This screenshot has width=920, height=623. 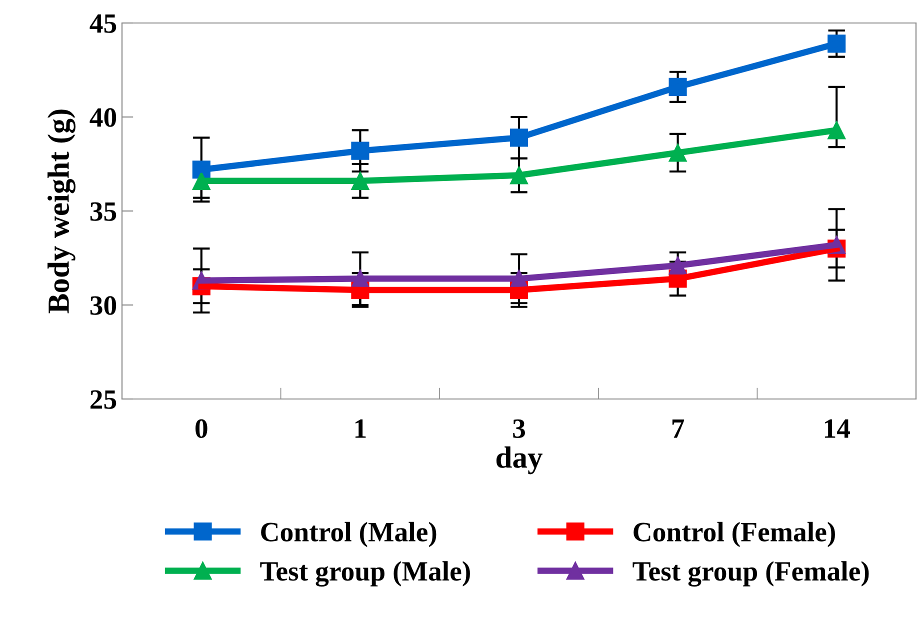 I want to click on legend-label: Control (Female), so click(x=734, y=535).